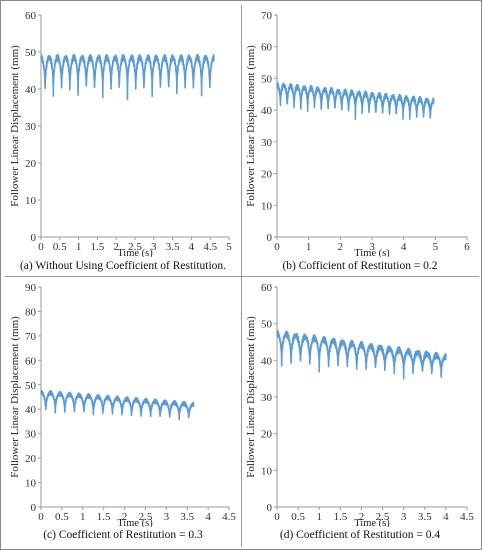  I want to click on caption-c: (c) Coefficient of Restitution = 0.3, so click(123, 535).